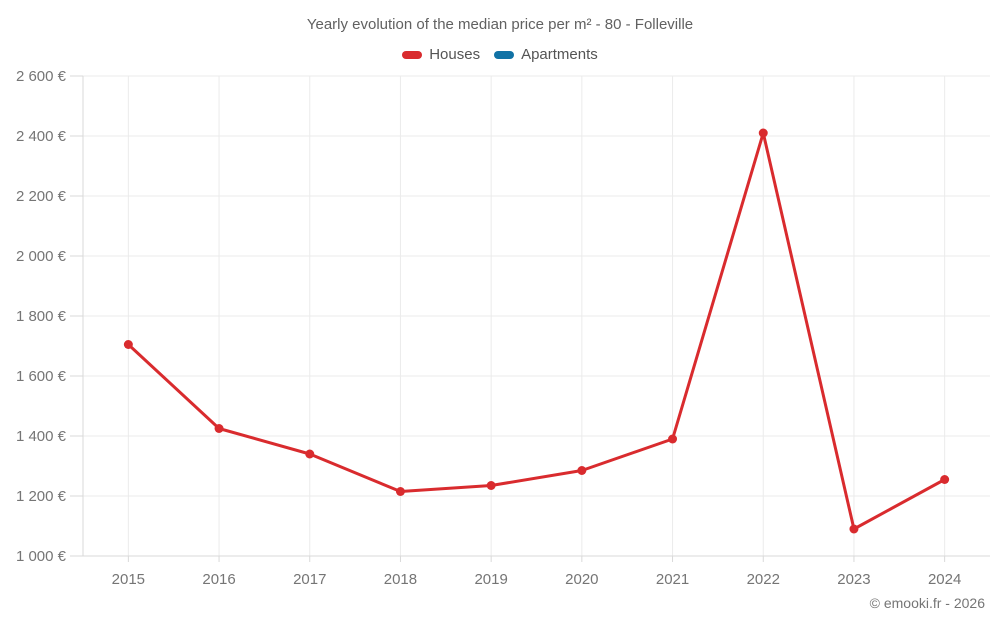  I want to click on houses-point-2021, so click(673, 439).